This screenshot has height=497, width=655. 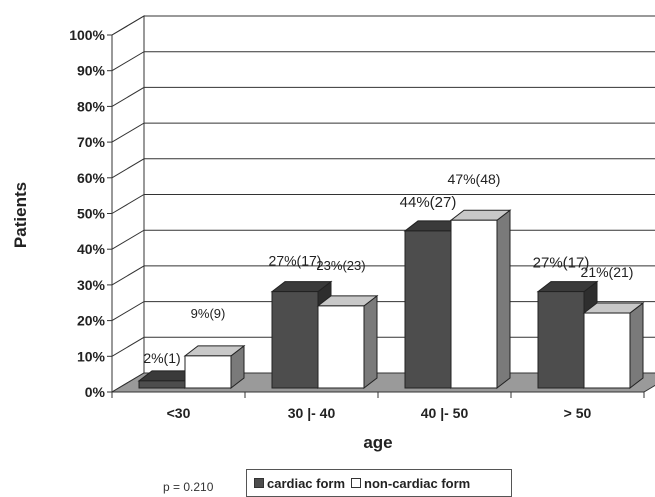 I want to click on legend-item-cardiac: cardiac form, so click(x=299, y=483).